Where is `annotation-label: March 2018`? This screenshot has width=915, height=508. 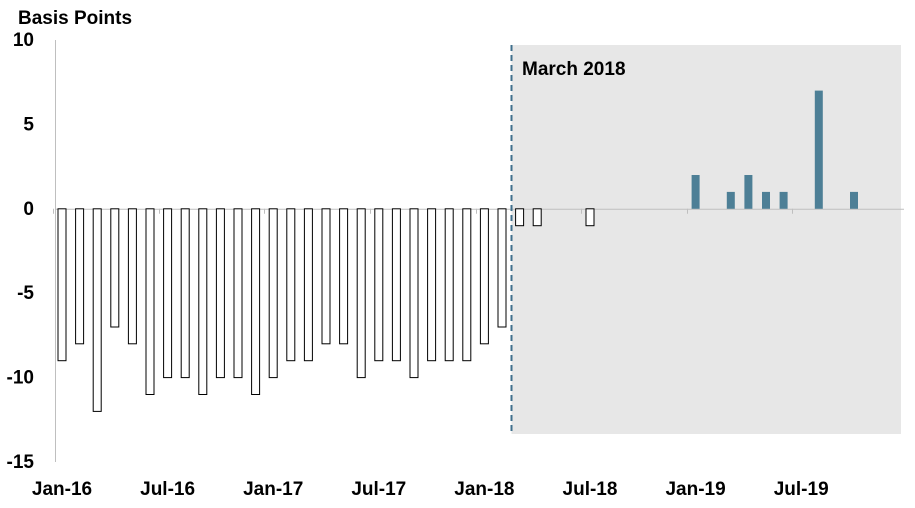 annotation-label: March 2018 is located at coordinates (574, 69).